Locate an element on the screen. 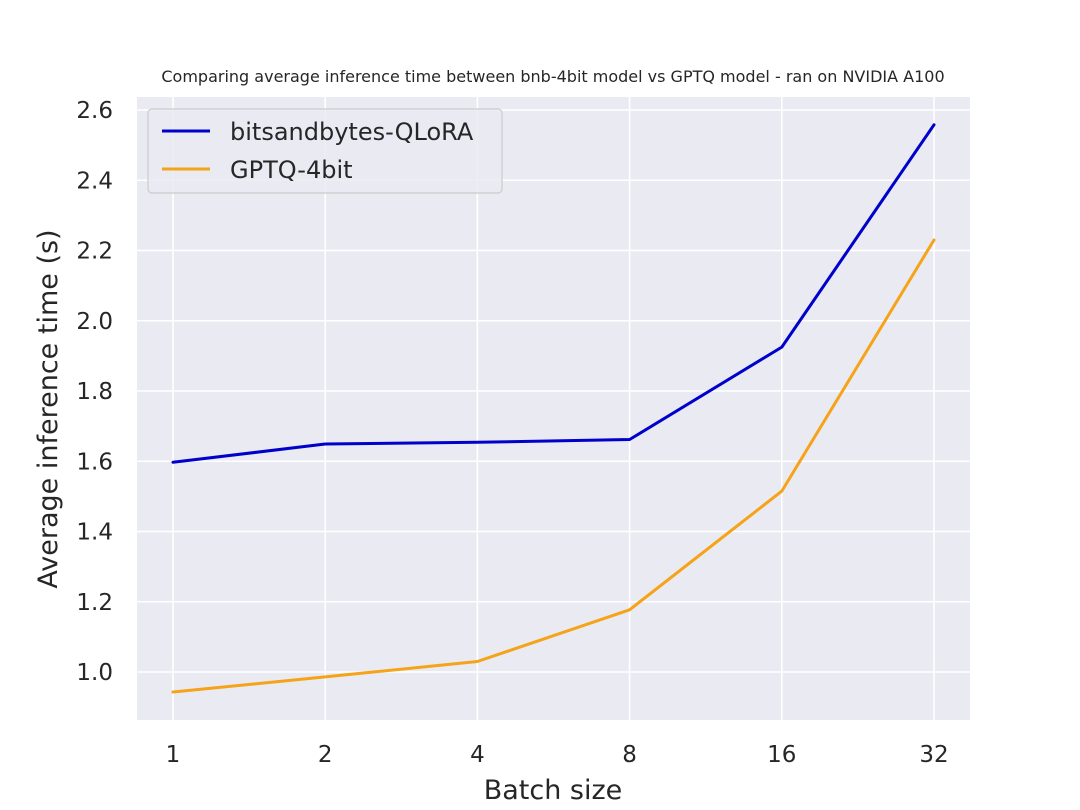  legend-label-gptq-4bit: GPTQ-4bit is located at coordinates (291, 170).